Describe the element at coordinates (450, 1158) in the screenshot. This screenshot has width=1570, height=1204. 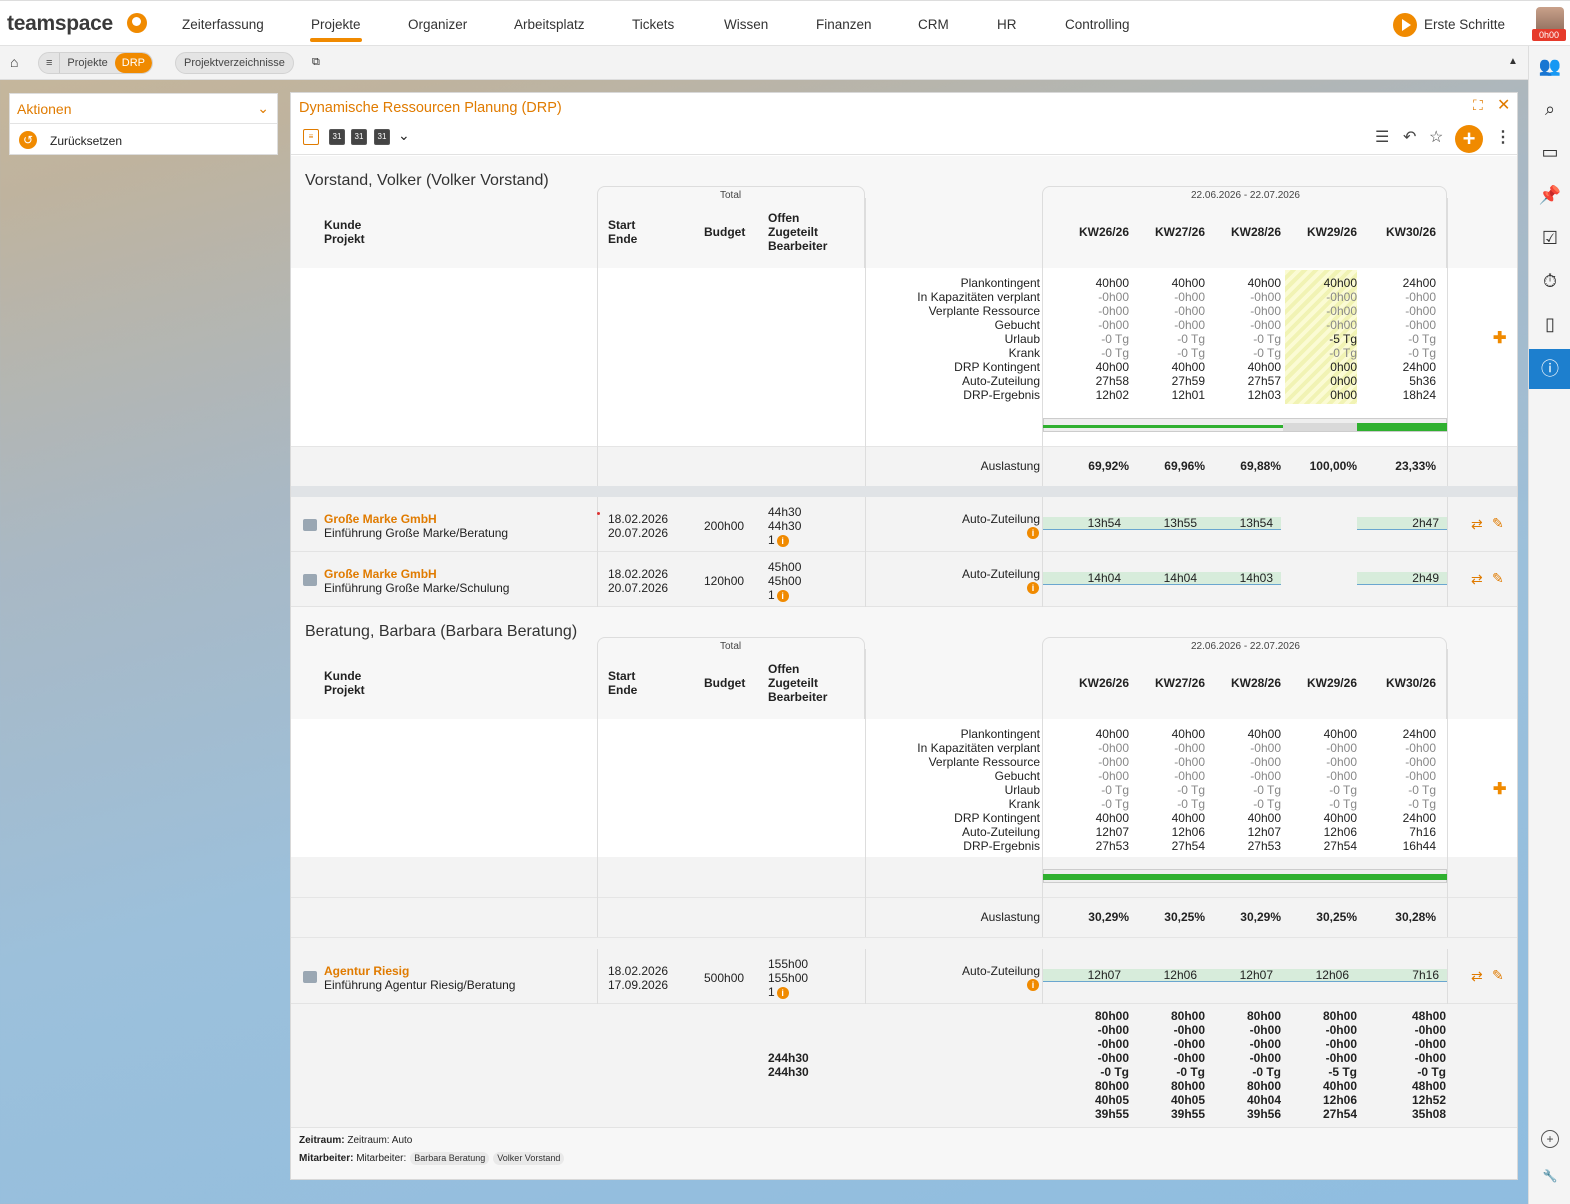
I see `mitarbeiter-chip: Barbara Beratung` at that location.